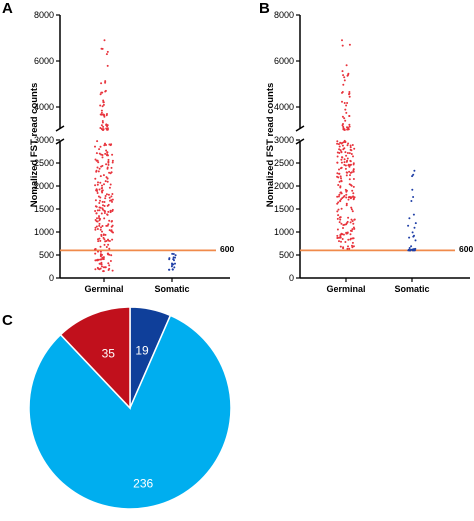 The height and width of the screenshot is (521, 474). What do you see at coordinates (284, 209) in the screenshot?
I see `panel-b-ytick-label-1500: 1500` at bounding box center [284, 209].